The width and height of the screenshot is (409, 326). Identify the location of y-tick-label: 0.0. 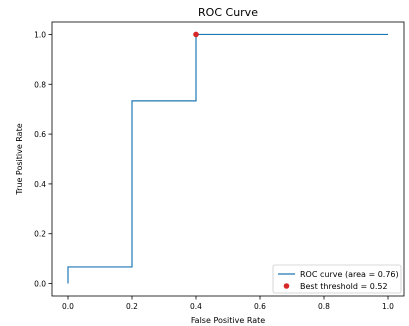
(40, 284).